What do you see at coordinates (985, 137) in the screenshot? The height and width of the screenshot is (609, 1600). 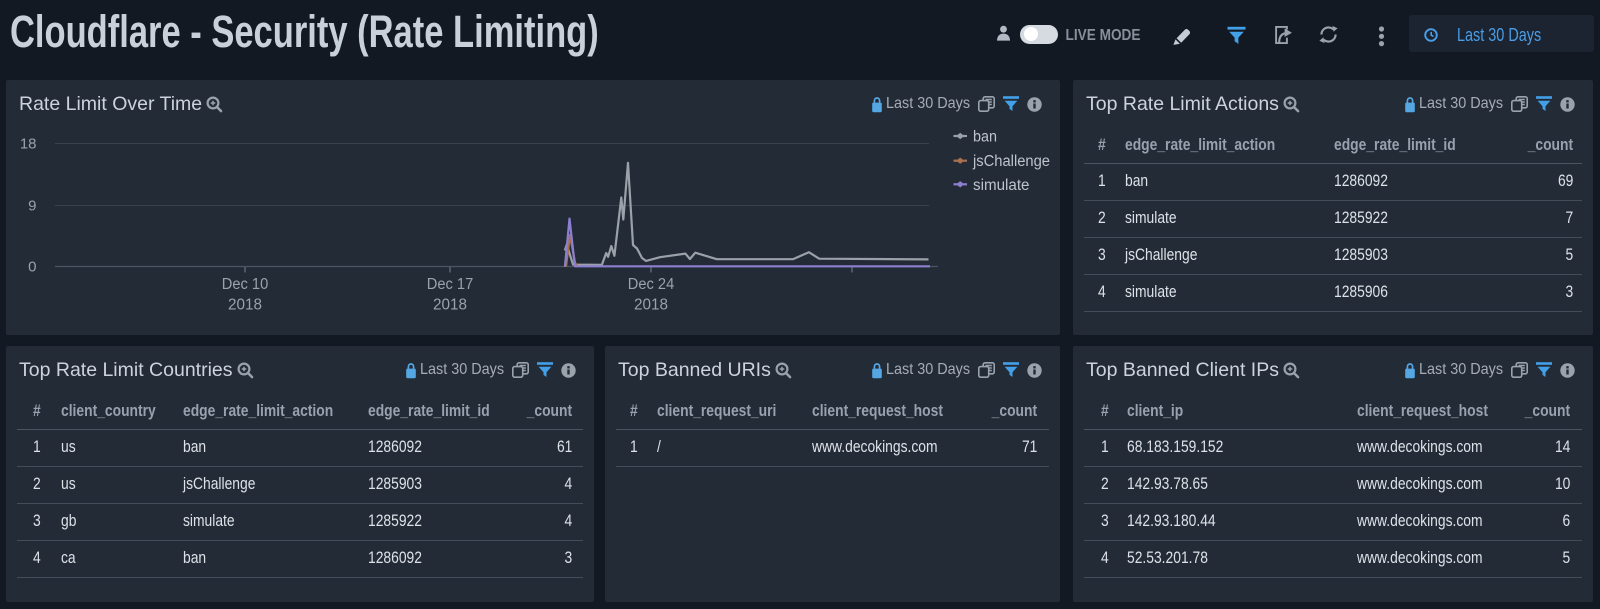 I see `svg-text: ban` at bounding box center [985, 137].